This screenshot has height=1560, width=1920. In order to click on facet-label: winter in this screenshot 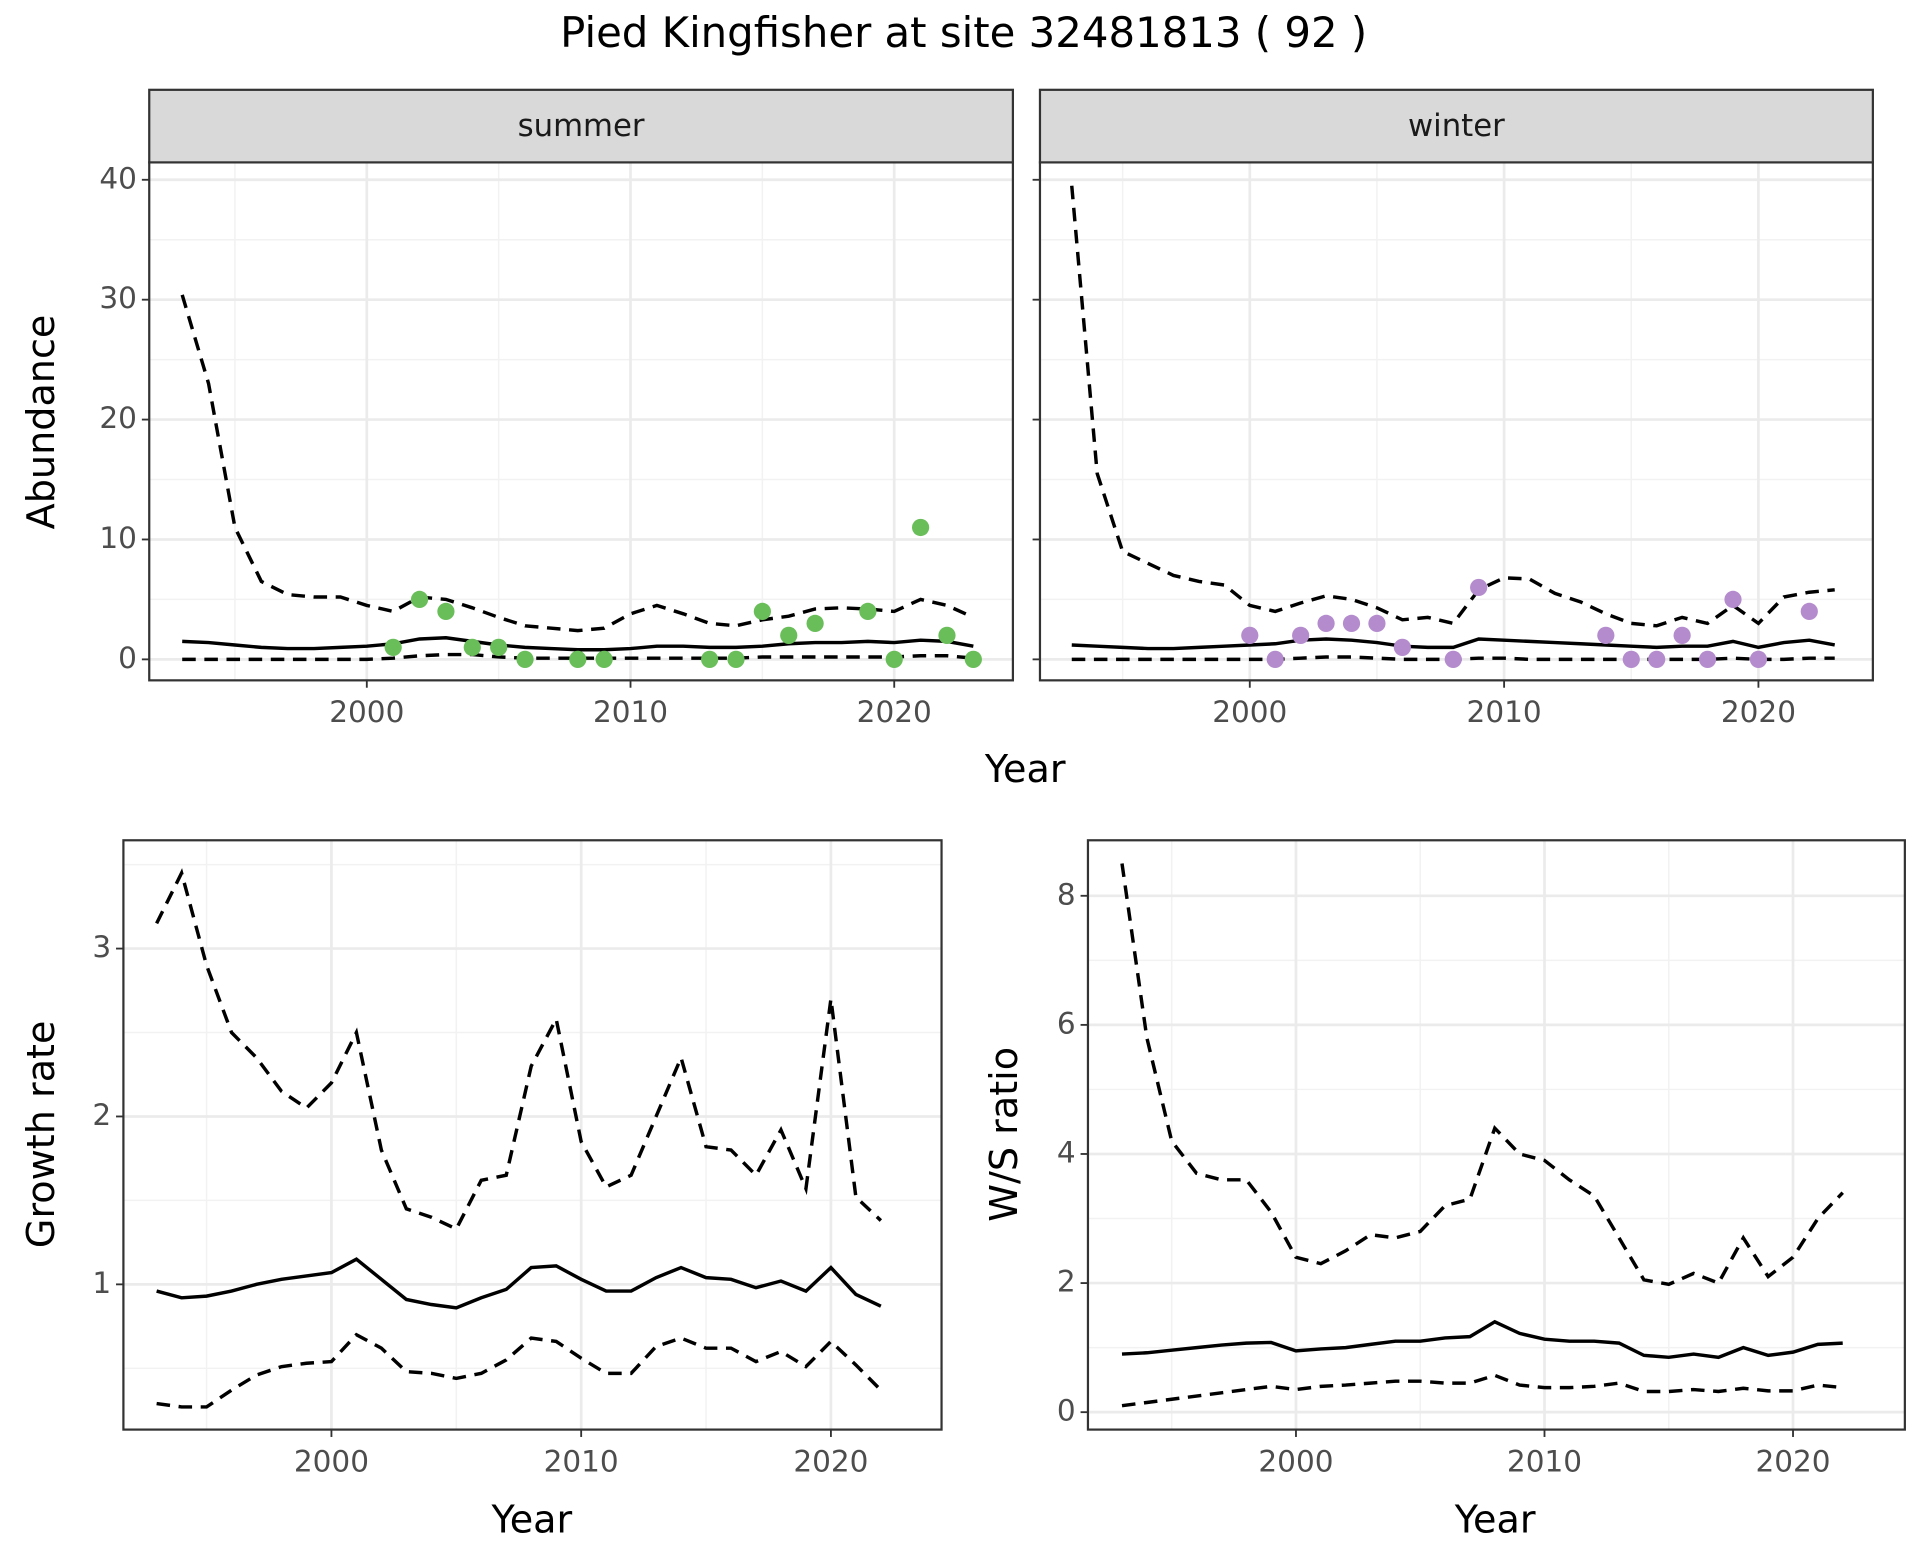, I will do `click(1456, 126)`.